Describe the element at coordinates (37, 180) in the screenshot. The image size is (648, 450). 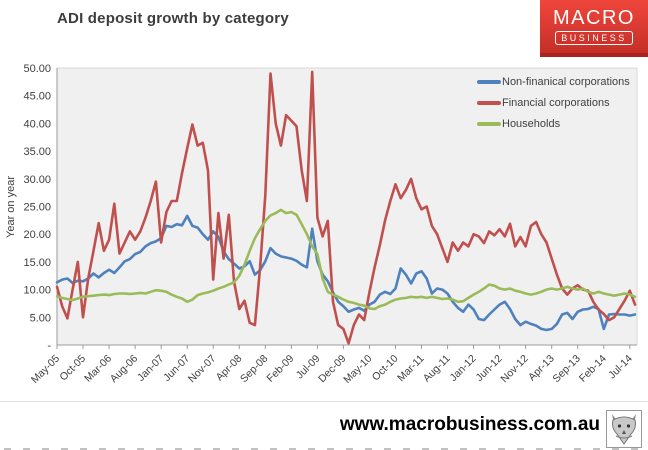
I see `y-tick-label: 30.00` at that location.